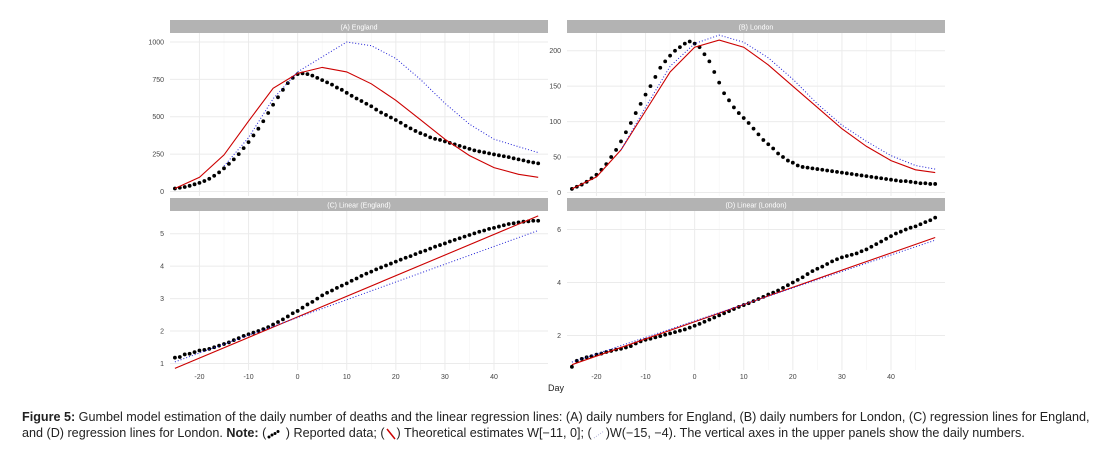 The image size is (1105, 470). Describe the element at coordinates (333, 433) in the screenshot. I see `caption-reported: ) Reported data; (` at that location.